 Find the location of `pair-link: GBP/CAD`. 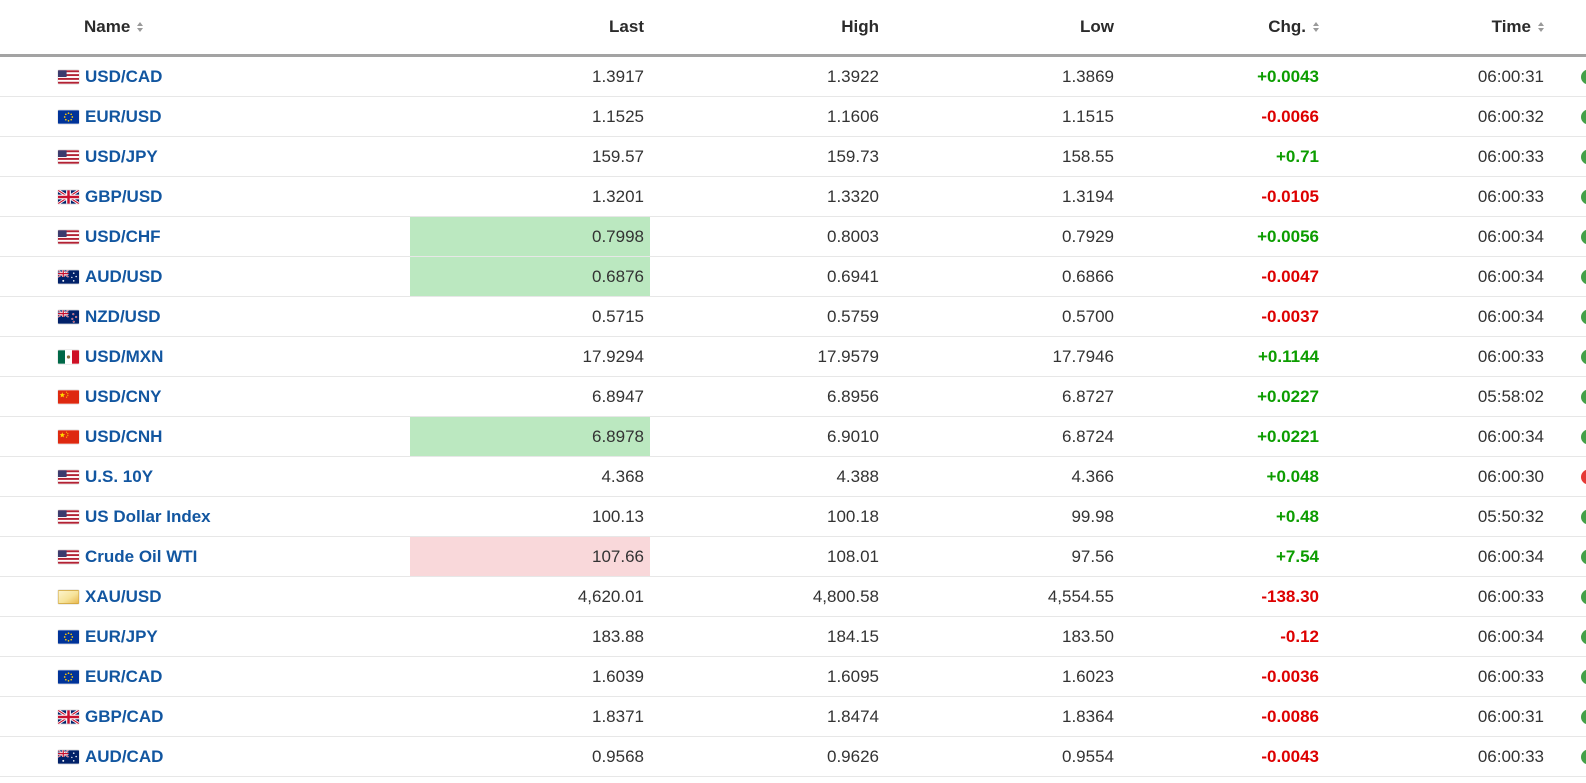

pair-link: GBP/CAD is located at coordinates (124, 716).